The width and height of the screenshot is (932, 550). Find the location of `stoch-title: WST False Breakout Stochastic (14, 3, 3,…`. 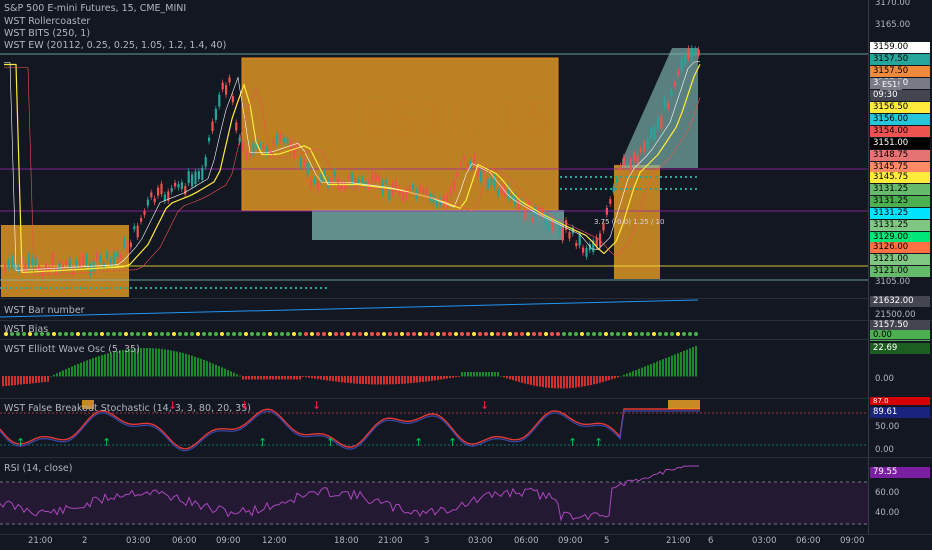

stoch-title: WST False Breakout Stochastic (14, 3, 3,… is located at coordinates (127, 408).